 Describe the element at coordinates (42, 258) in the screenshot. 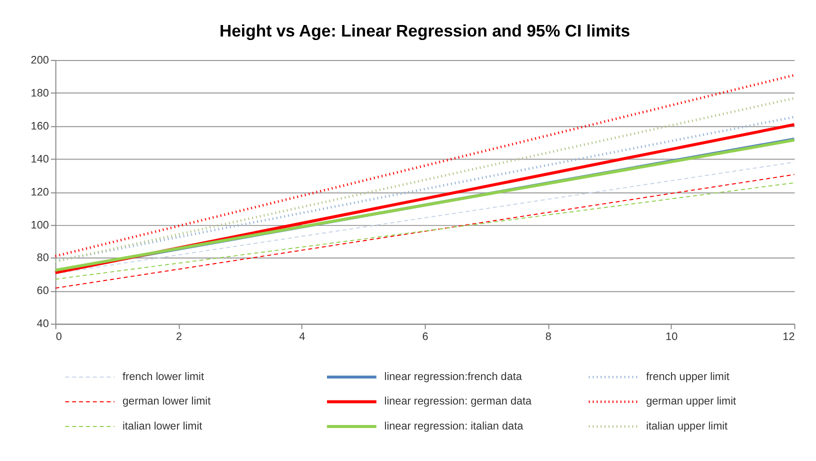

I see `y-tick-label: 80` at that location.